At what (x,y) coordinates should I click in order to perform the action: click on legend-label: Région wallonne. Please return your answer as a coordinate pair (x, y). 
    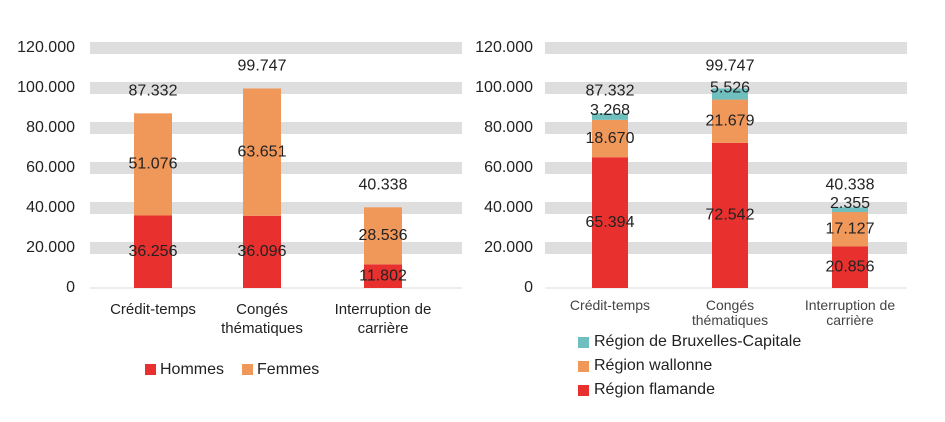
    Looking at the image, I should click on (653, 365).